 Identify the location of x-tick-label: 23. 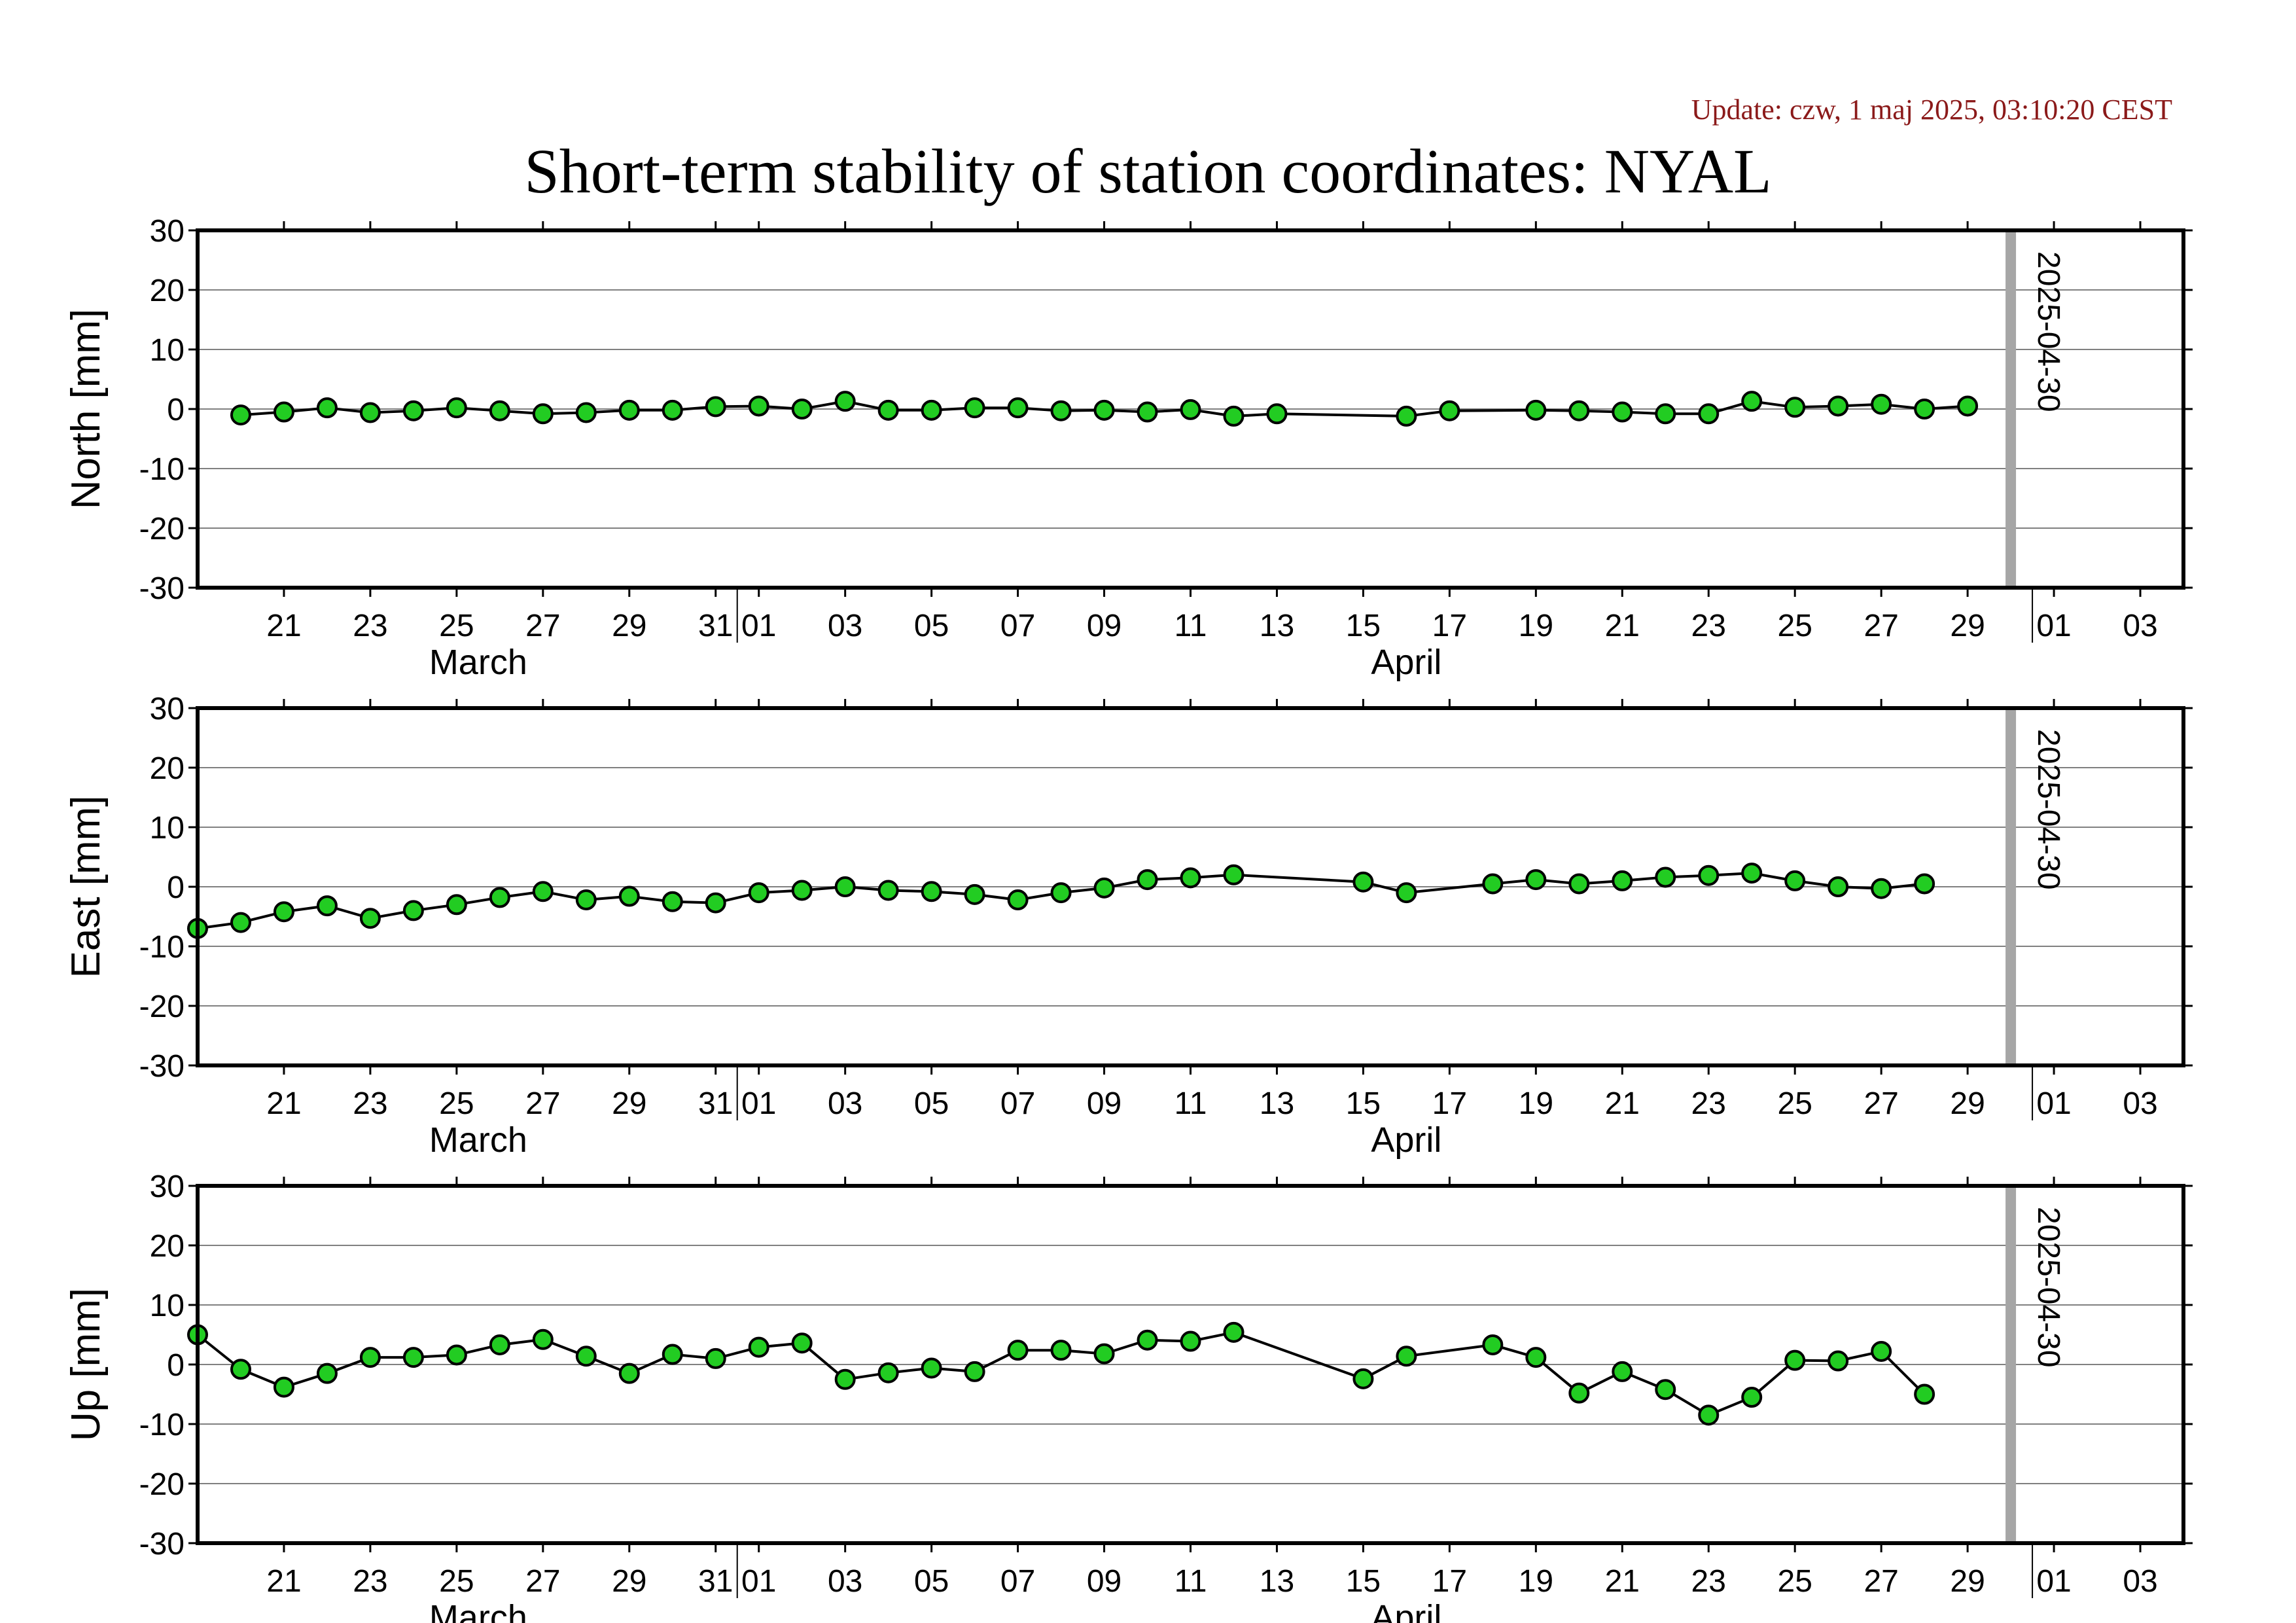
(1709, 1581).